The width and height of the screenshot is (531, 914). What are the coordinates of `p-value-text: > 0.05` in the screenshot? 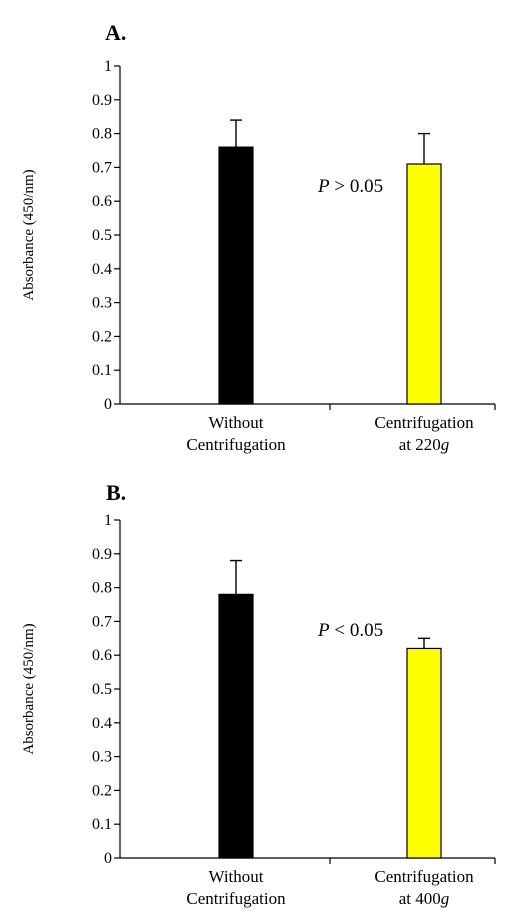 It's located at (356, 186).